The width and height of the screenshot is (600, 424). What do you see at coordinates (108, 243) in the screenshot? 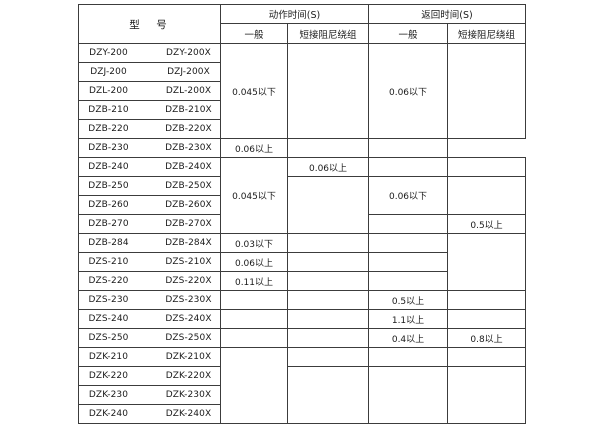
I see `model-code-primary: DZB-284` at bounding box center [108, 243].